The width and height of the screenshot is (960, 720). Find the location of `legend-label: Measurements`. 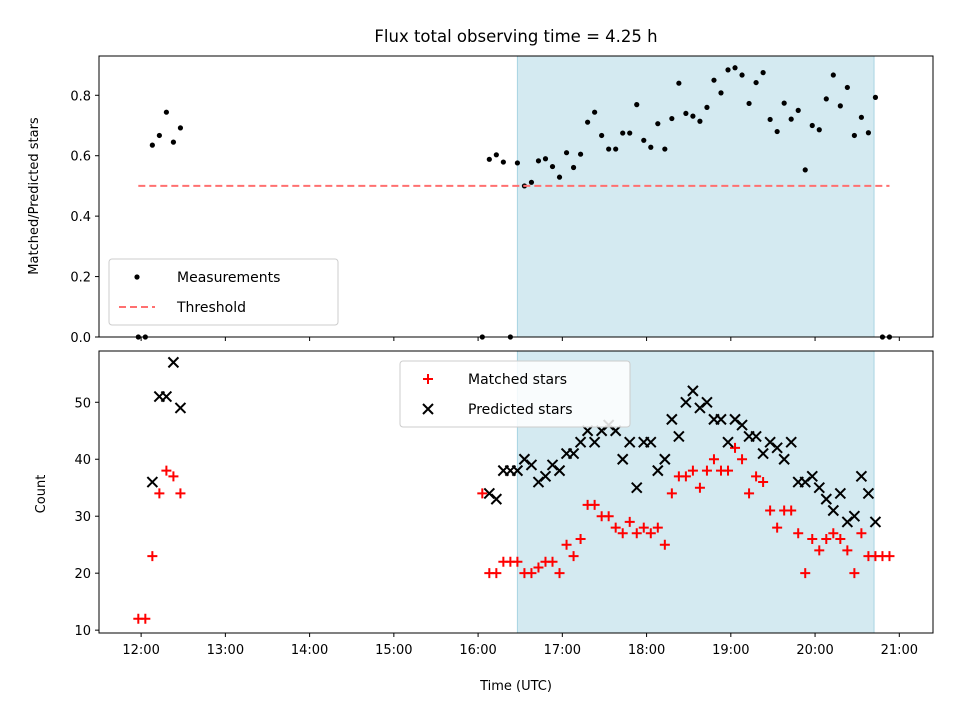

legend-label: Measurements is located at coordinates (228, 278).